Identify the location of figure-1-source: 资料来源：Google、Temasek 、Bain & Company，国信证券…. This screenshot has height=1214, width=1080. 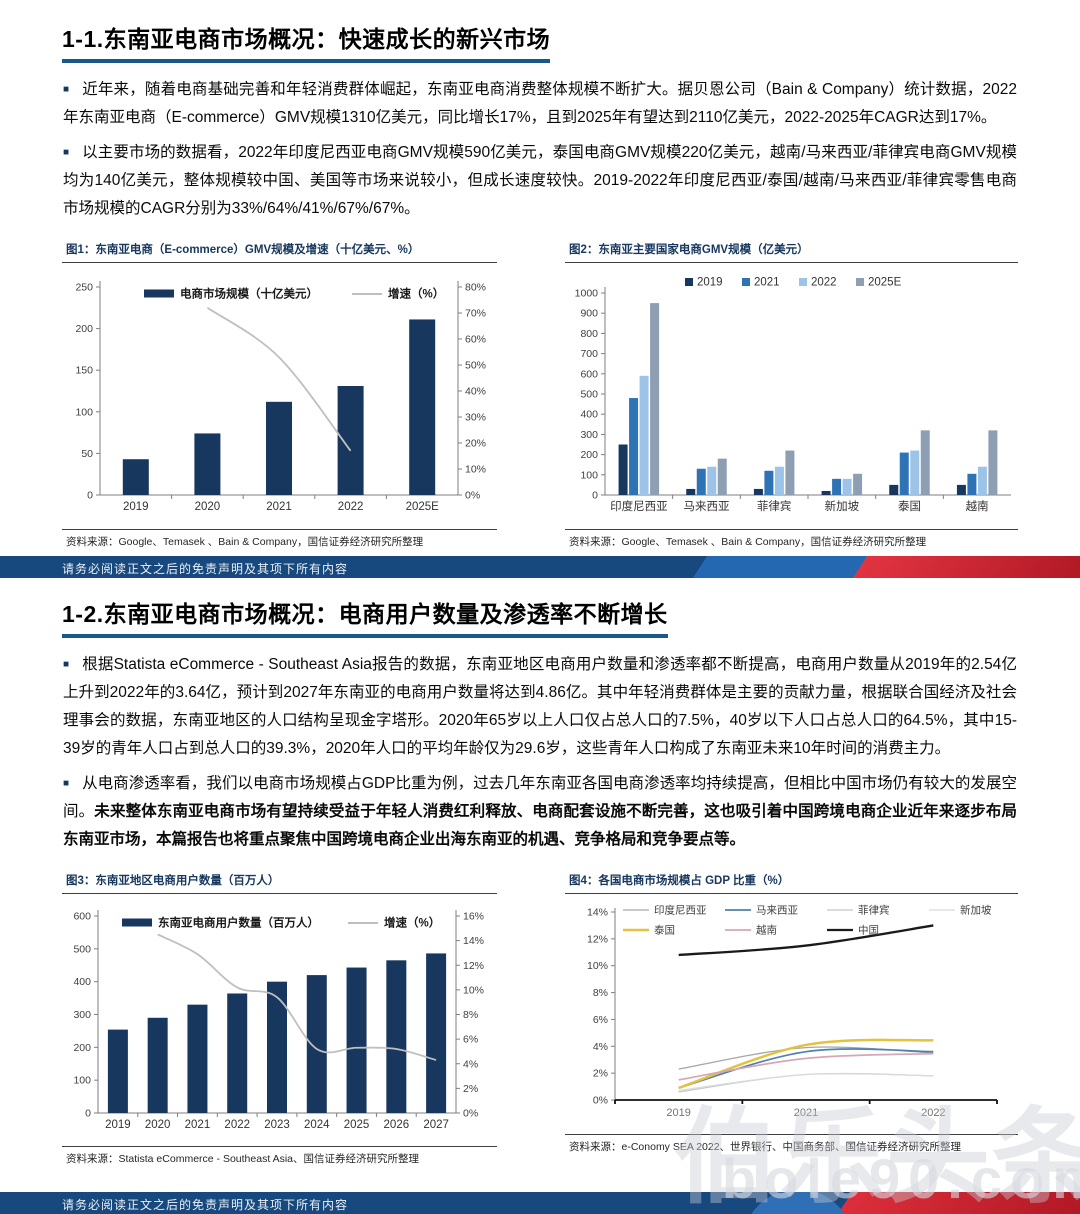
(279, 540).